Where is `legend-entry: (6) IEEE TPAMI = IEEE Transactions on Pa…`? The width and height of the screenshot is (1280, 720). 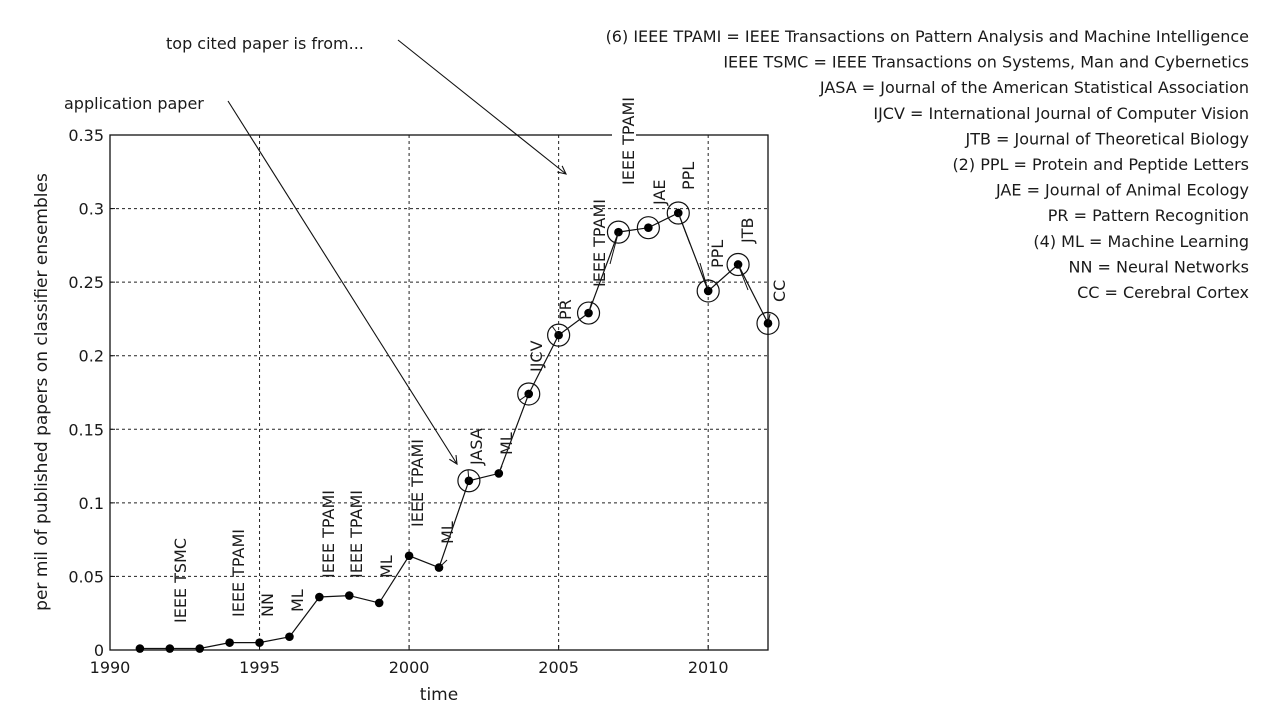
legend-entry: (6) IEEE TPAMI = IEEE Transactions on Pa… is located at coordinates (927, 36).